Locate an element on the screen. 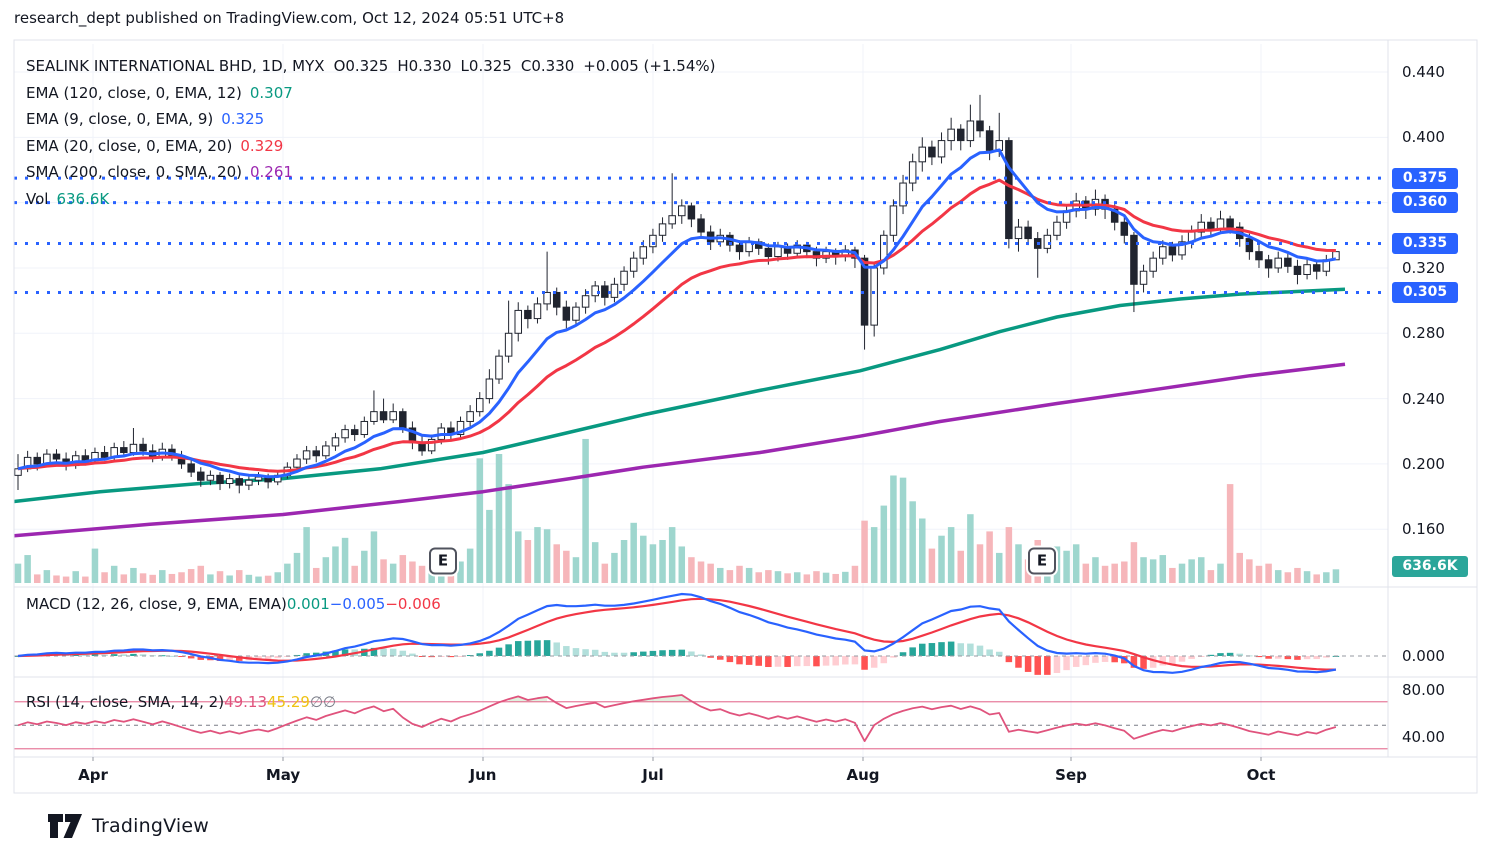 The image size is (1491, 854). macd-label: MACD (12, 26, close, 9, EMA, EMA) is located at coordinates (156, 604).